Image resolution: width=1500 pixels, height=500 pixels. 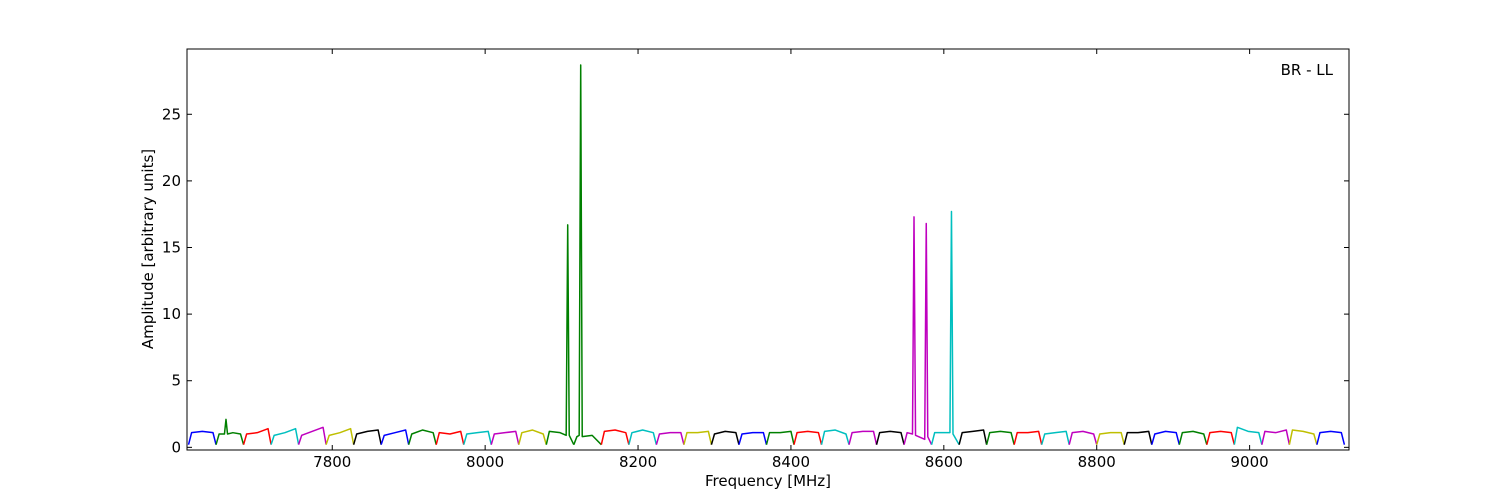 What do you see at coordinates (171, 114) in the screenshot?
I see `y-tick-label: 25` at bounding box center [171, 114].